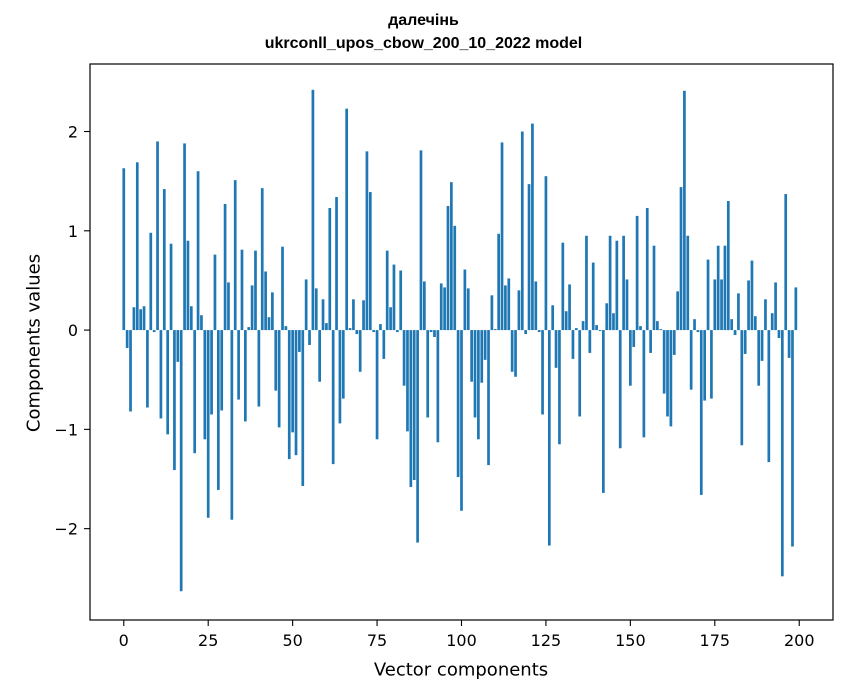  Describe the element at coordinates (799, 640) in the screenshot. I see `x-tick-label: 200` at that location.